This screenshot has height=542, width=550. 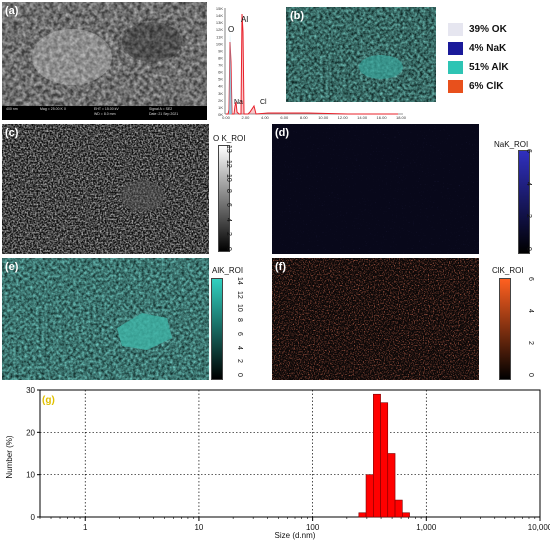 What do you see at coordinates (511, 144) in the screenshot?
I see `roi-label-sodium: NaK_ROI` at bounding box center [511, 144].